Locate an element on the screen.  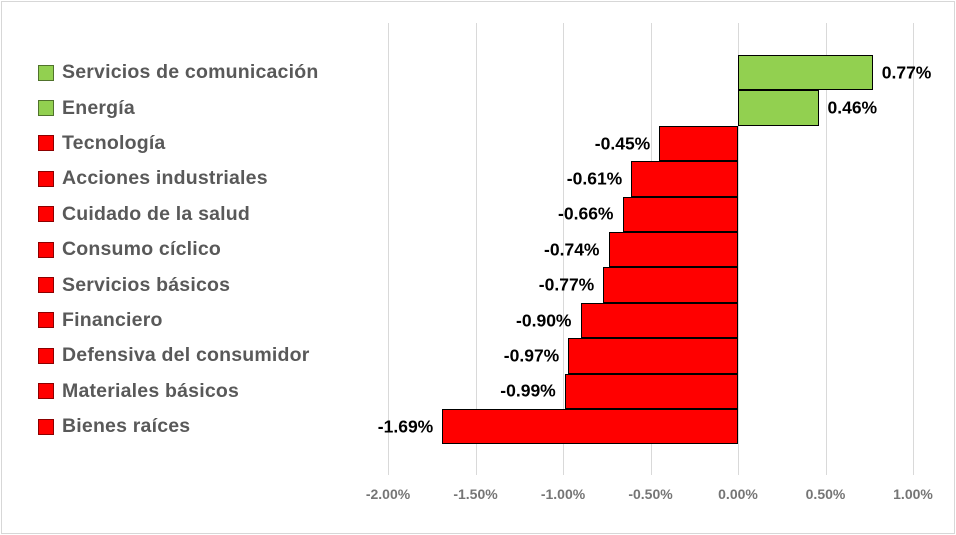
x-axis-tick-label: -1.00% is located at coordinates (563, 494).